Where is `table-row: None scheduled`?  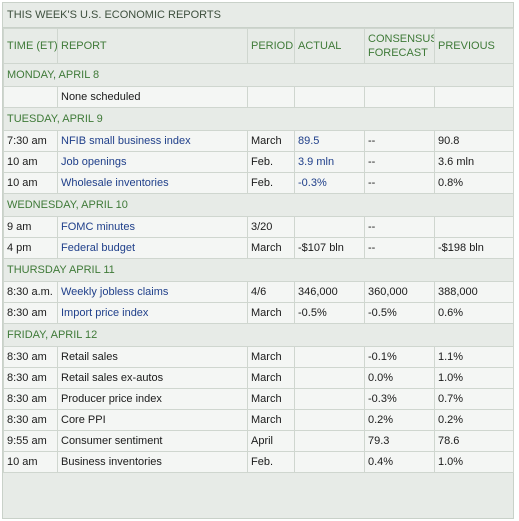
table-row: None scheduled is located at coordinates (258, 97).